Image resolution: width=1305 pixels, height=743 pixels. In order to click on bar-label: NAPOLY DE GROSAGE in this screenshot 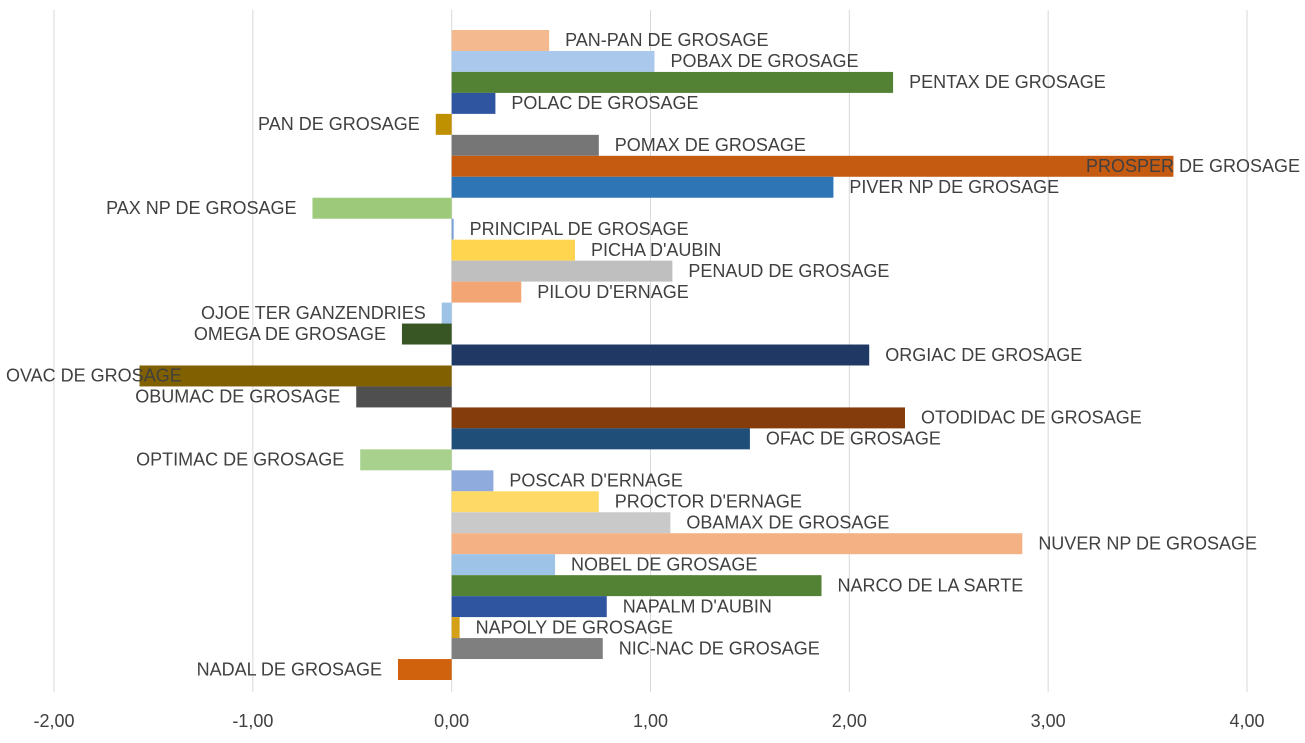, I will do `click(574, 627)`.